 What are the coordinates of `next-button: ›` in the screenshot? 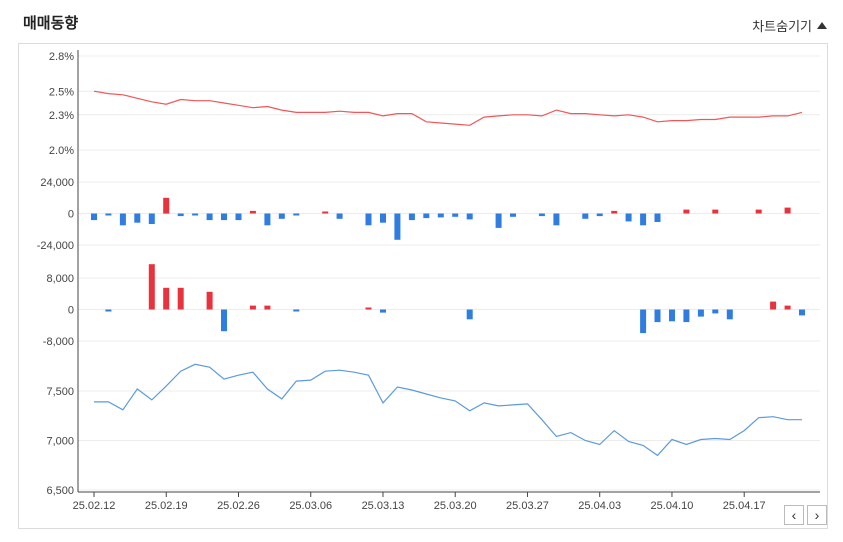 It's located at (817, 515).